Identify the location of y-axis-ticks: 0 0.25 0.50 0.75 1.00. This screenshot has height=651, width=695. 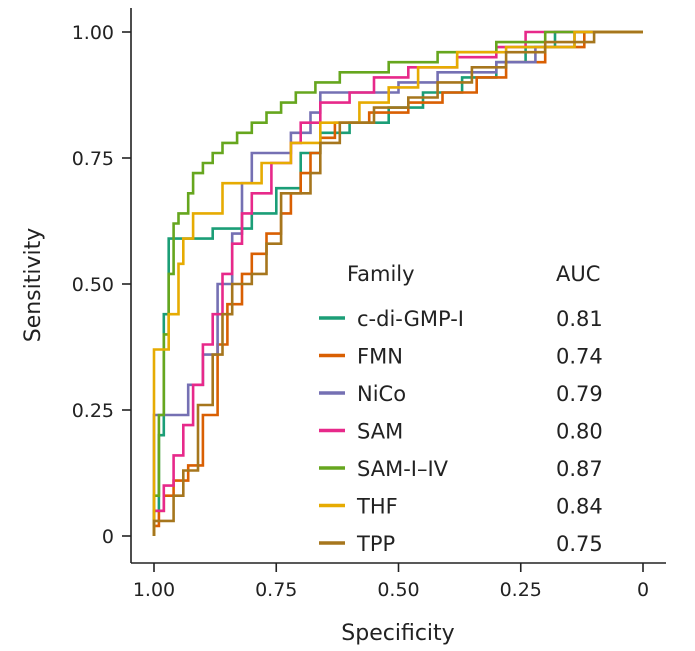
(101, 285).